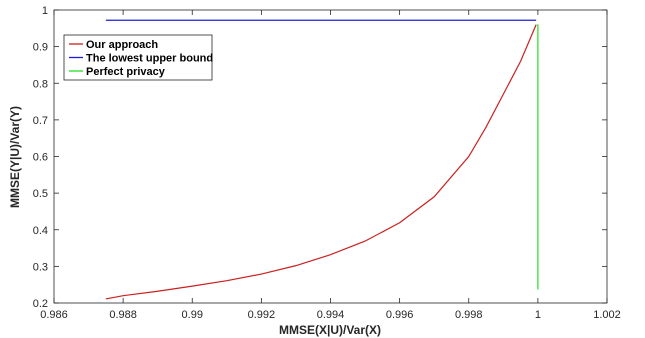 The width and height of the screenshot is (645, 338). I want to click on y-tick-label: 0.3, so click(40, 267).